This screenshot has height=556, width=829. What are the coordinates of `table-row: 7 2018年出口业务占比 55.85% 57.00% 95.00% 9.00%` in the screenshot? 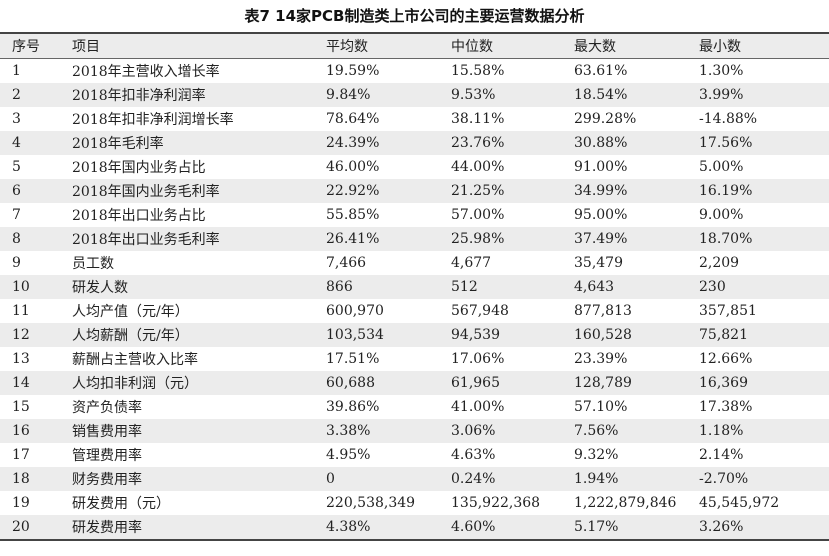 It's located at (414, 215).